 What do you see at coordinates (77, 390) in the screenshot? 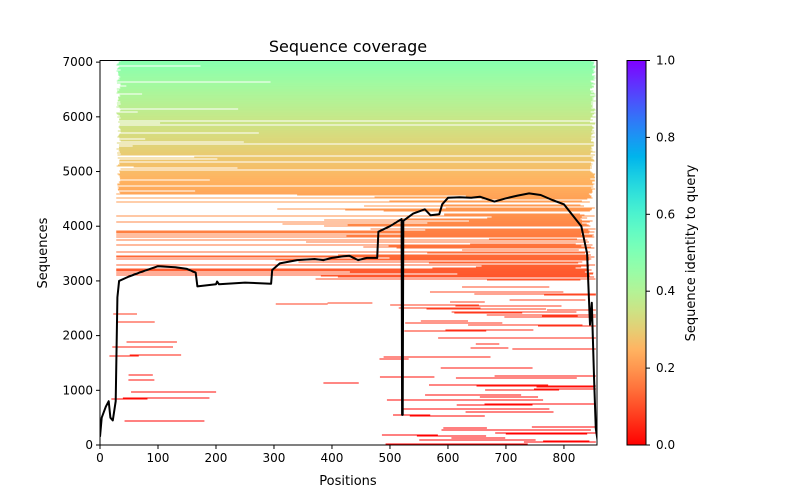
I see `y-tick-label: 1000` at bounding box center [77, 390].